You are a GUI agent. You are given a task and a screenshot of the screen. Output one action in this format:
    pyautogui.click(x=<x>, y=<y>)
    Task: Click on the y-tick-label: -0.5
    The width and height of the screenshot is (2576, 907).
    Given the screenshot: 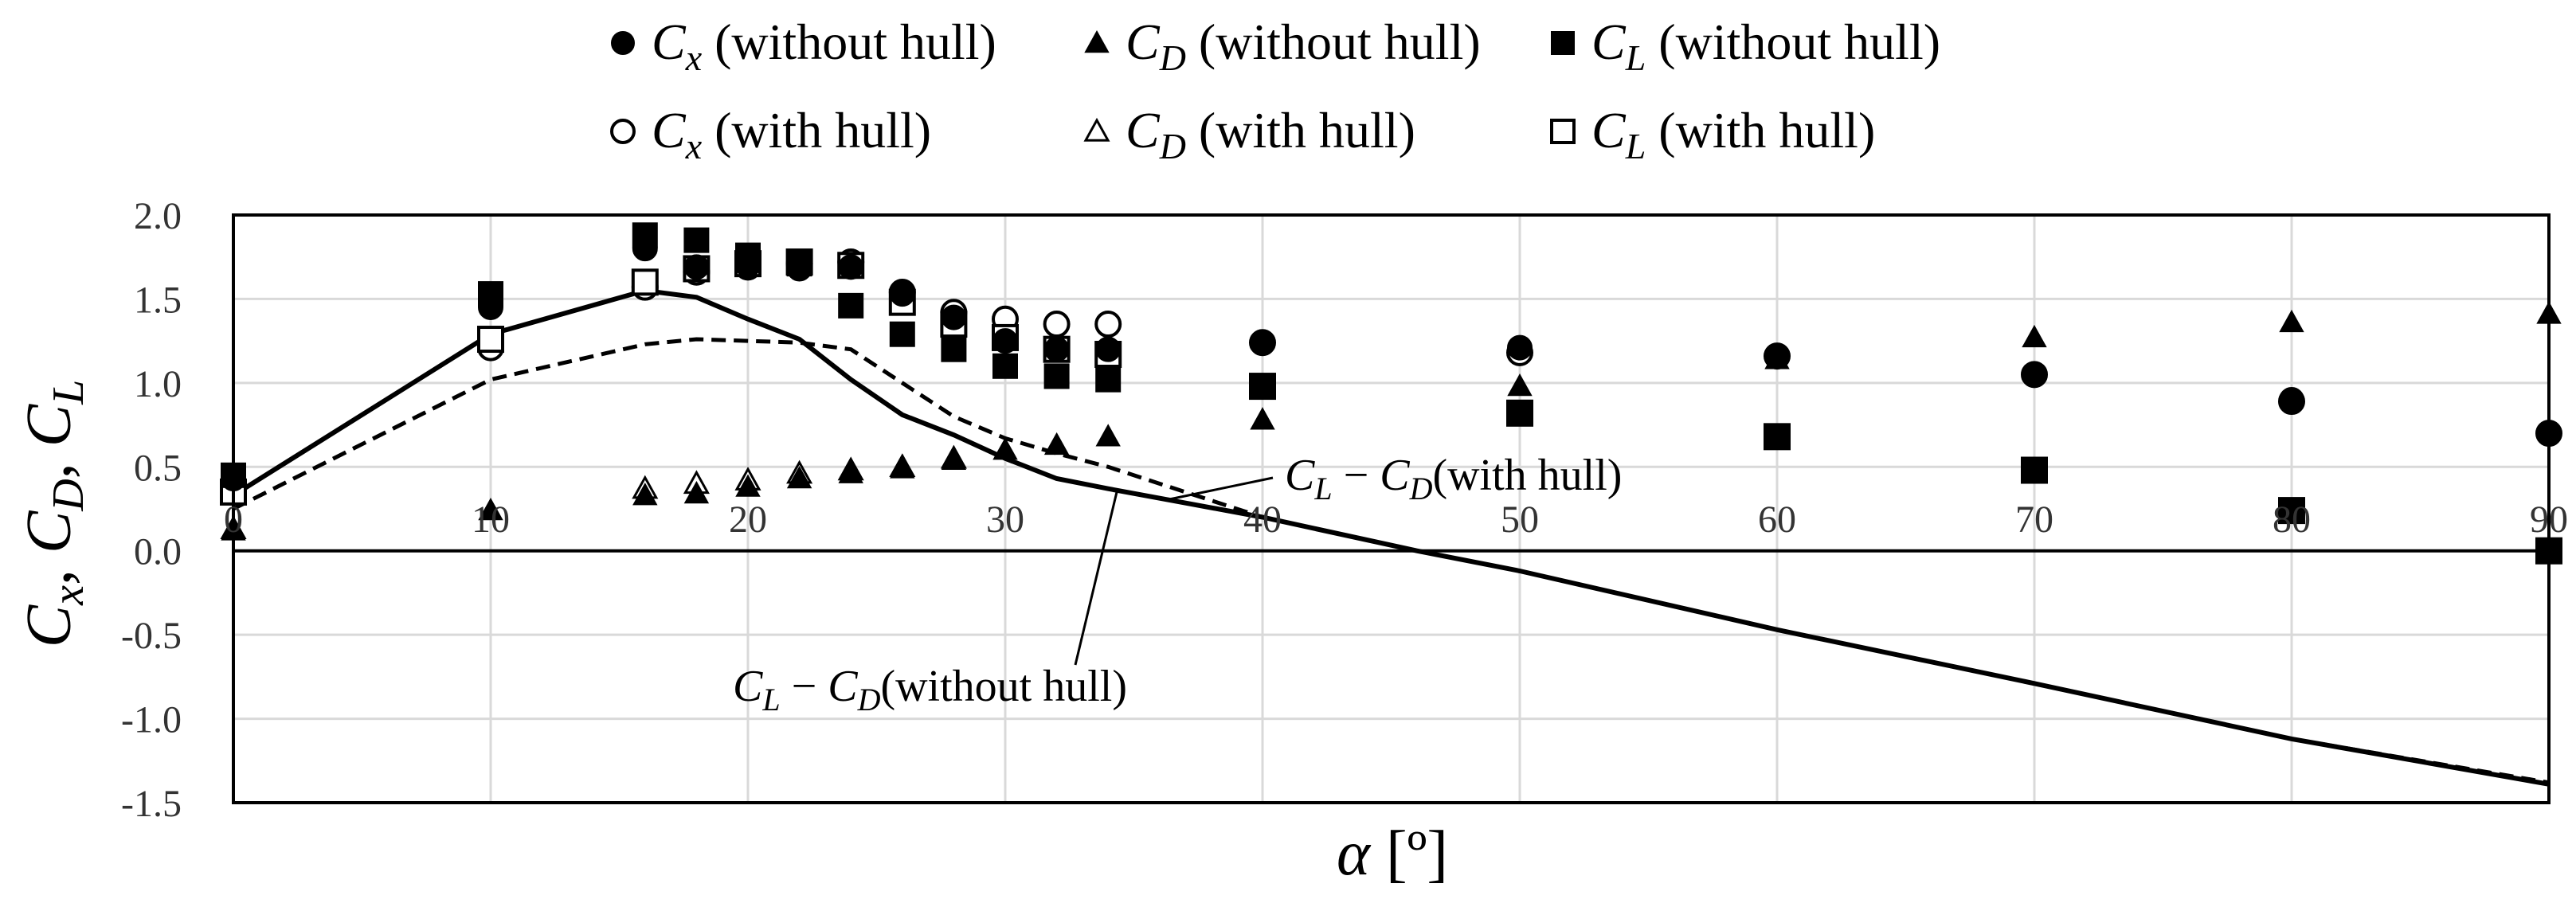 What is the action you would take?
    pyautogui.click(x=151, y=636)
    